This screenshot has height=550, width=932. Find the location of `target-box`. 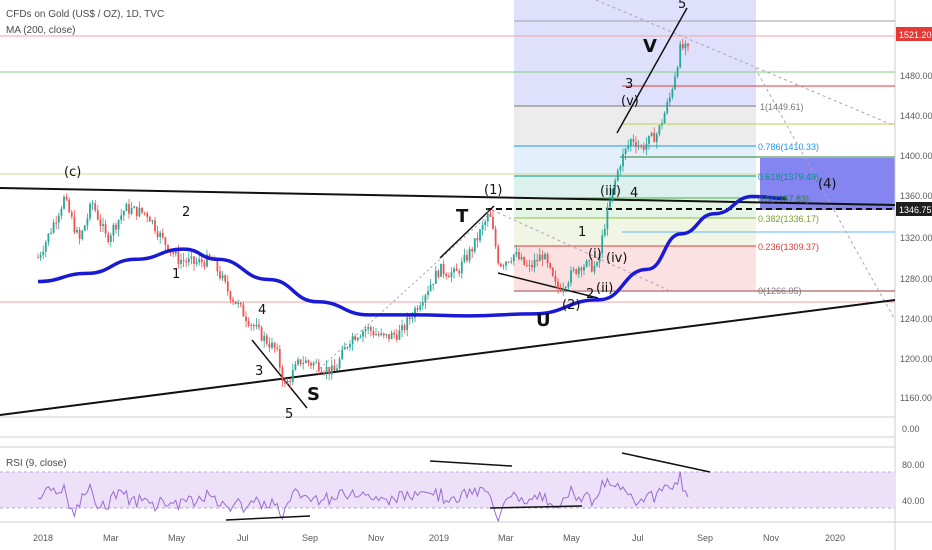

target-box is located at coordinates (827, 184).